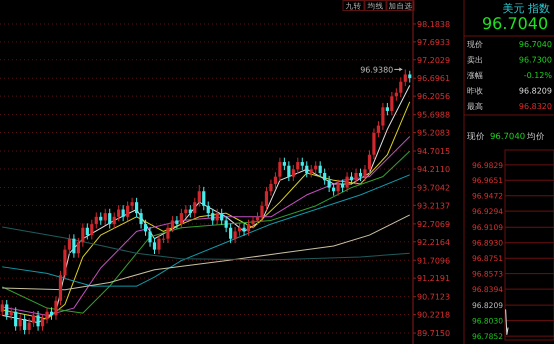  What do you see at coordinates (433, 97) in the screenshot?
I see `y-tick-label: 96.2056` at bounding box center [433, 97].